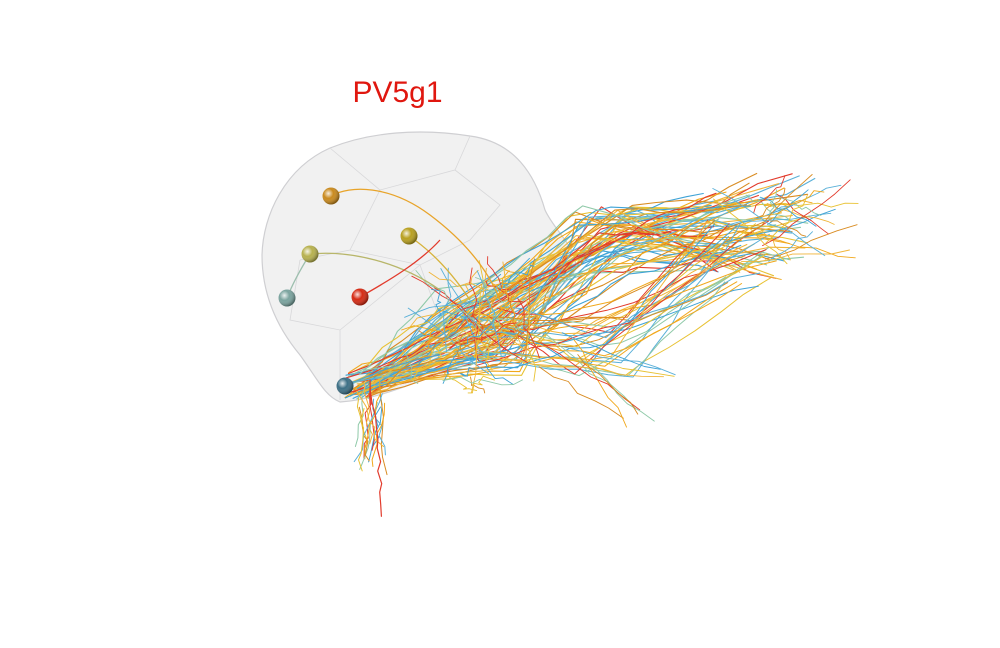 The height and width of the screenshot is (648, 1000). I want to click on soma-highlights, so click(348, 291).